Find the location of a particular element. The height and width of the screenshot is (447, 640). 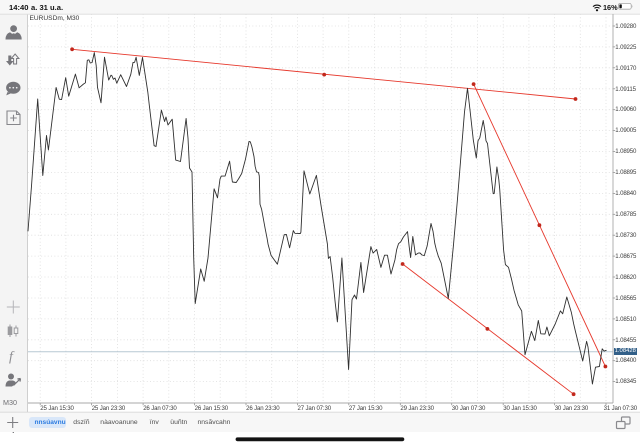

svg-text: f is located at coordinates (12, 357).